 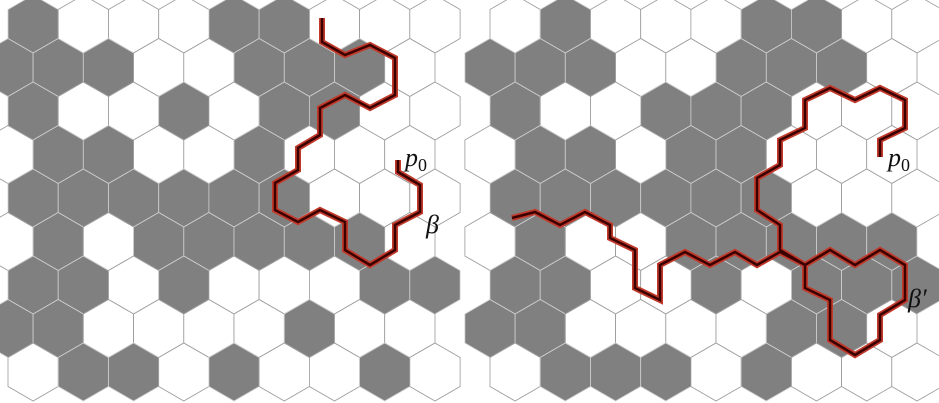 What do you see at coordinates (347, 142) in the screenshot?
I see `path` at bounding box center [347, 142].